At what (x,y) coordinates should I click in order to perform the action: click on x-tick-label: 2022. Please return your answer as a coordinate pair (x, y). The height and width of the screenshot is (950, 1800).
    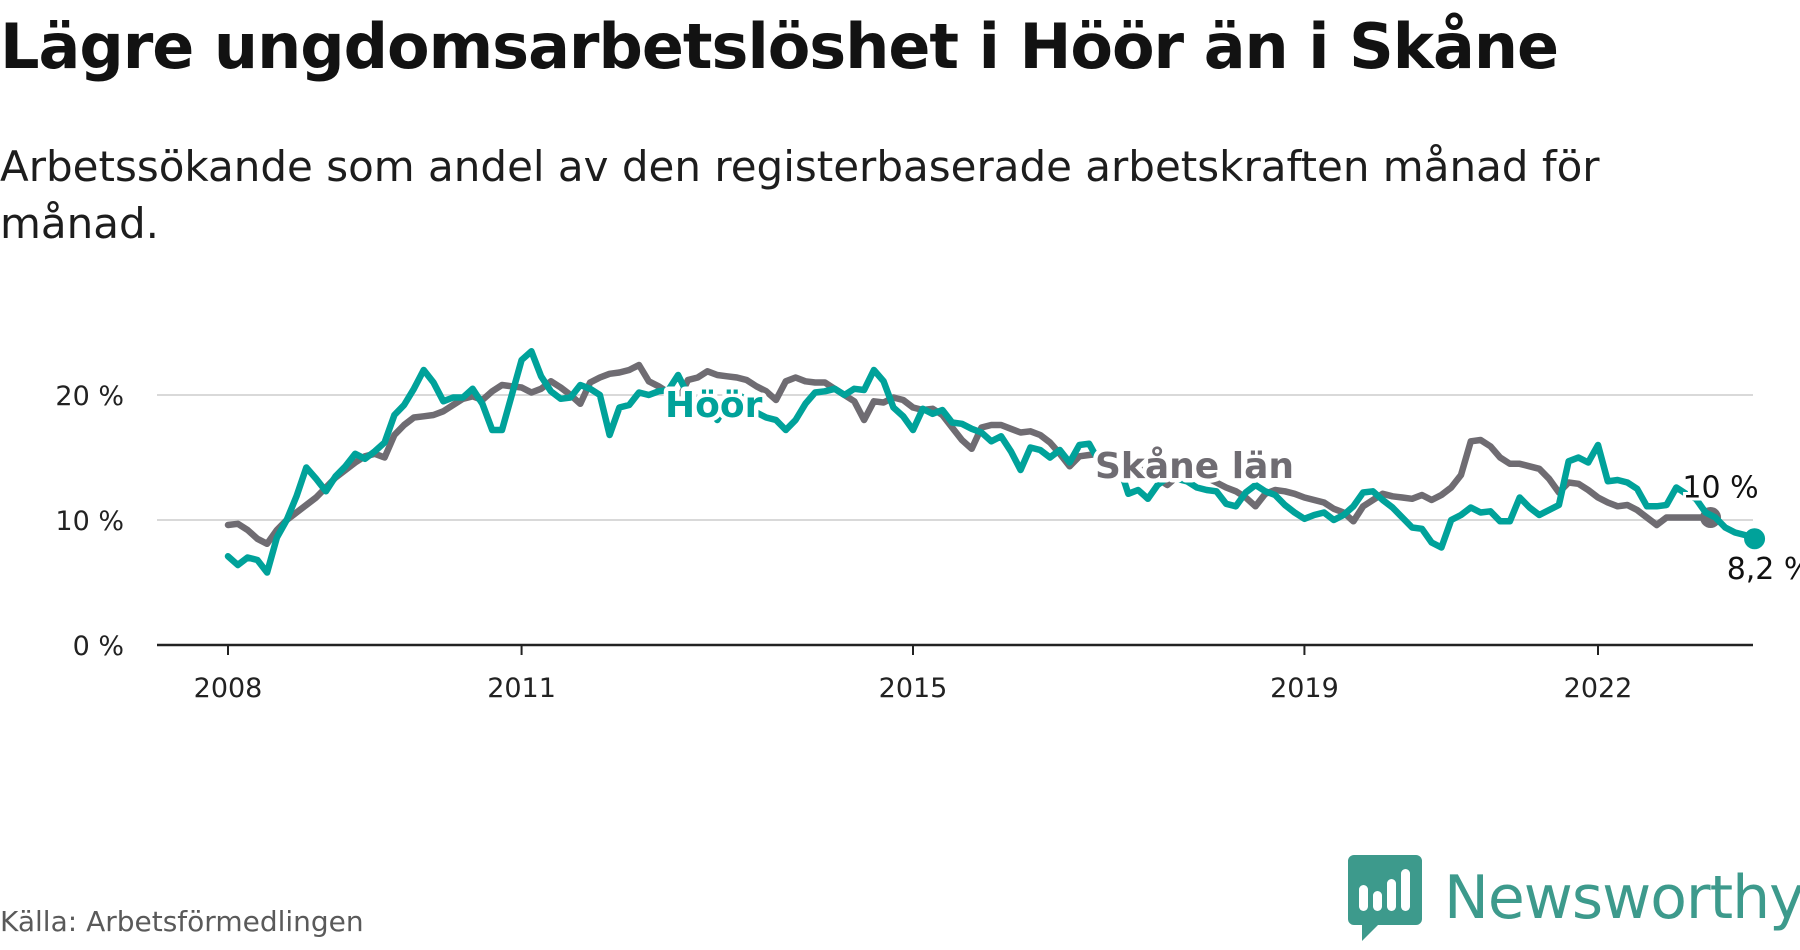
    Looking at the image, I should click on (1598, 688).